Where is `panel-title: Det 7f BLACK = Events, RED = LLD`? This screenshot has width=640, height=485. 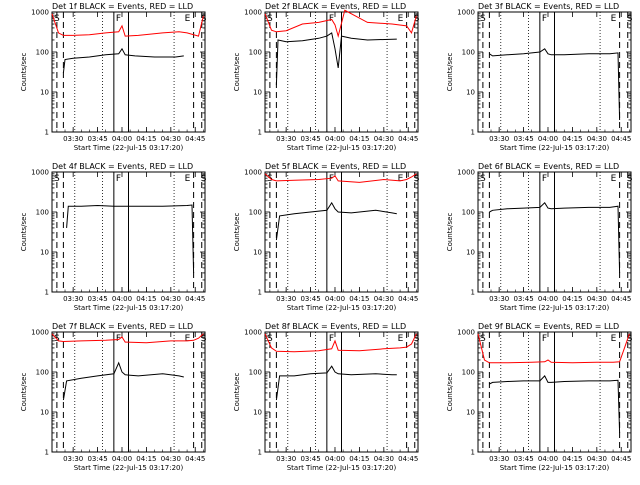 panel-title: Det 7f BLACK = Events, RED = LLD is located at coordinates (122, 326).